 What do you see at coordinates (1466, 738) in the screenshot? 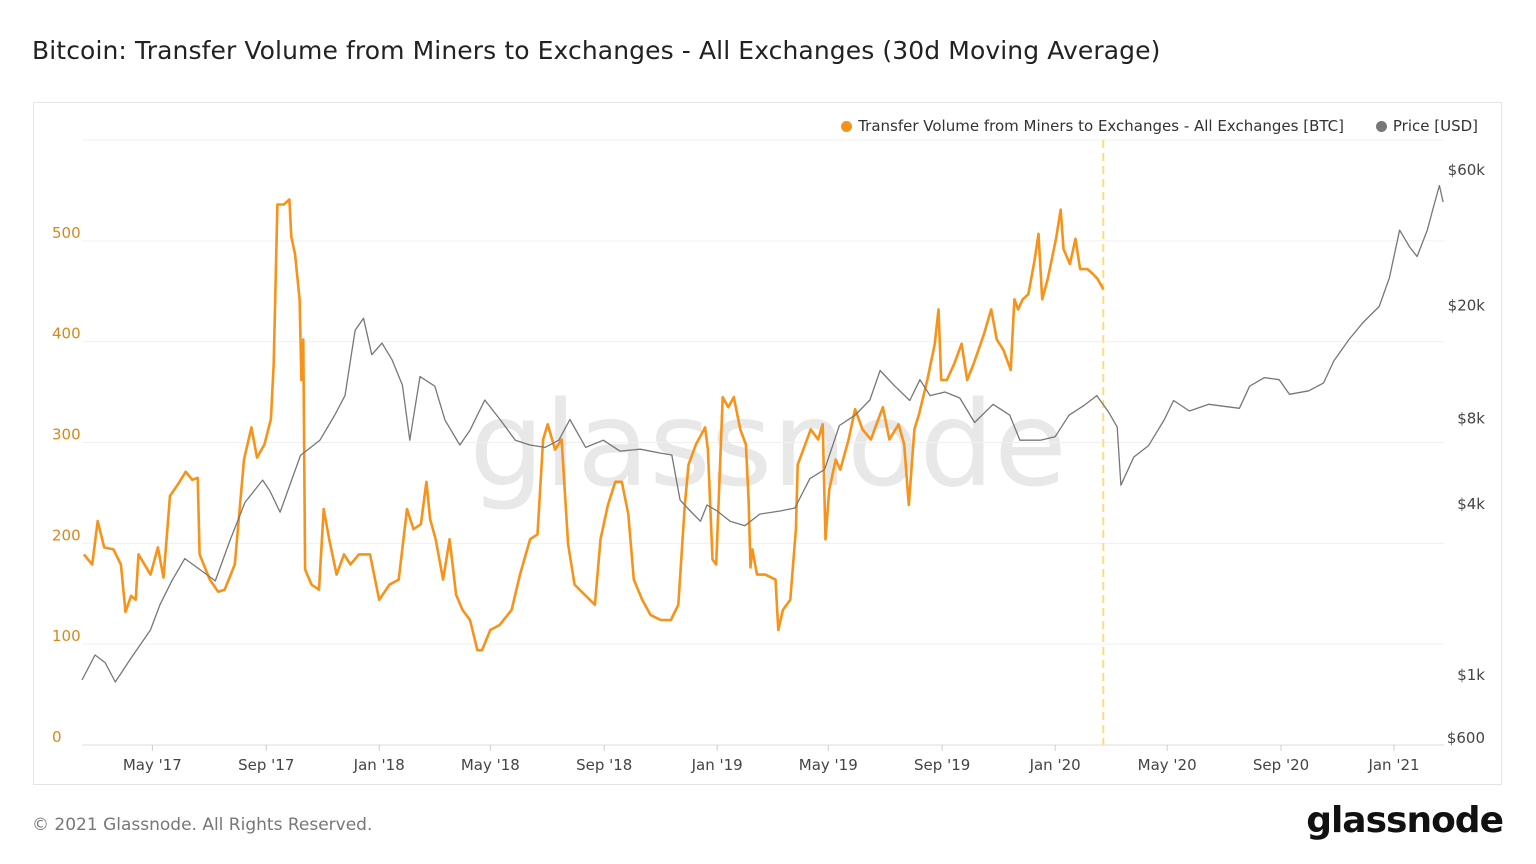
I see `y-right-tick-label: $600` at bounding box center [1466, 738].